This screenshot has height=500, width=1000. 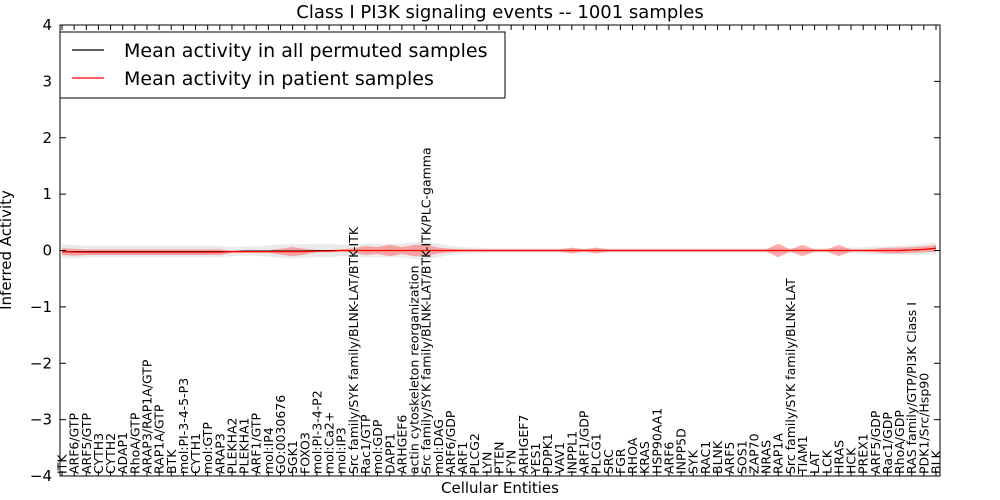 I want to click on x-category-label: CYTH3, so click(x=98, y=453).